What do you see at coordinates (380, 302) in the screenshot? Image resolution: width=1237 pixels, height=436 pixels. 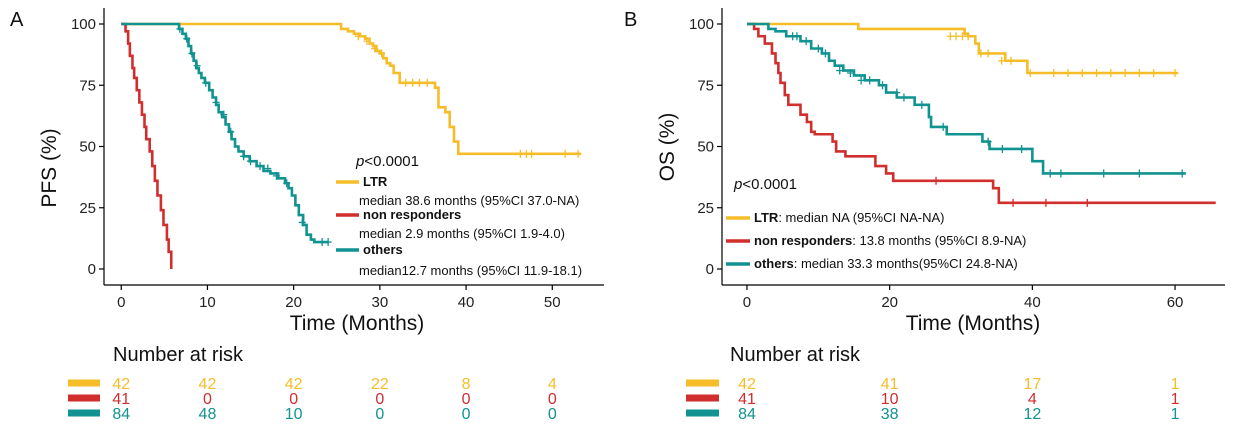 I see `x-tick-label: 30` at bounding box center [380, 302].